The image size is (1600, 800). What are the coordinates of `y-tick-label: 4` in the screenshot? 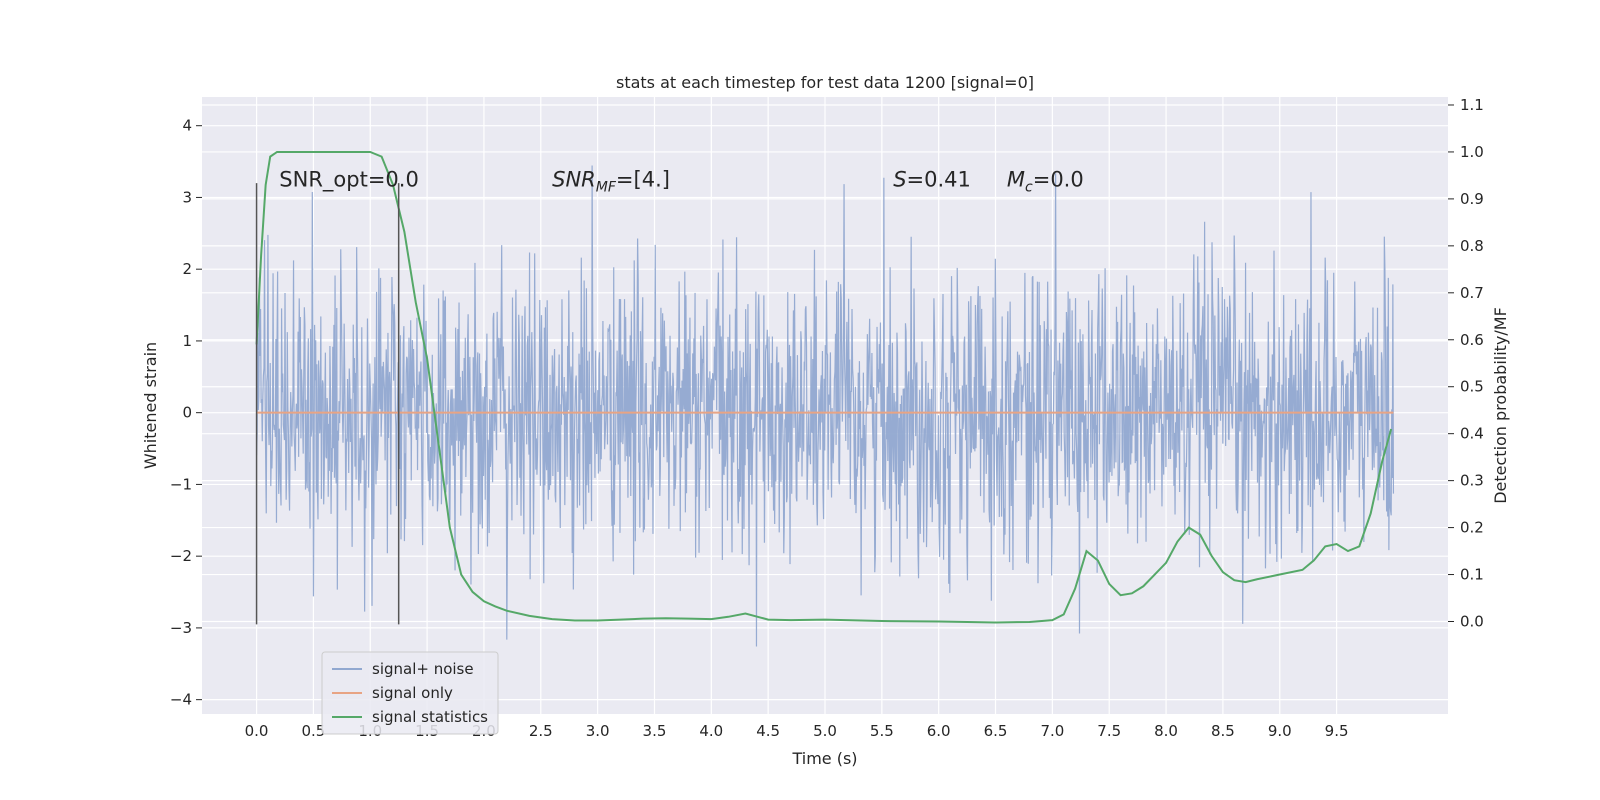 It's located at (187, 126).